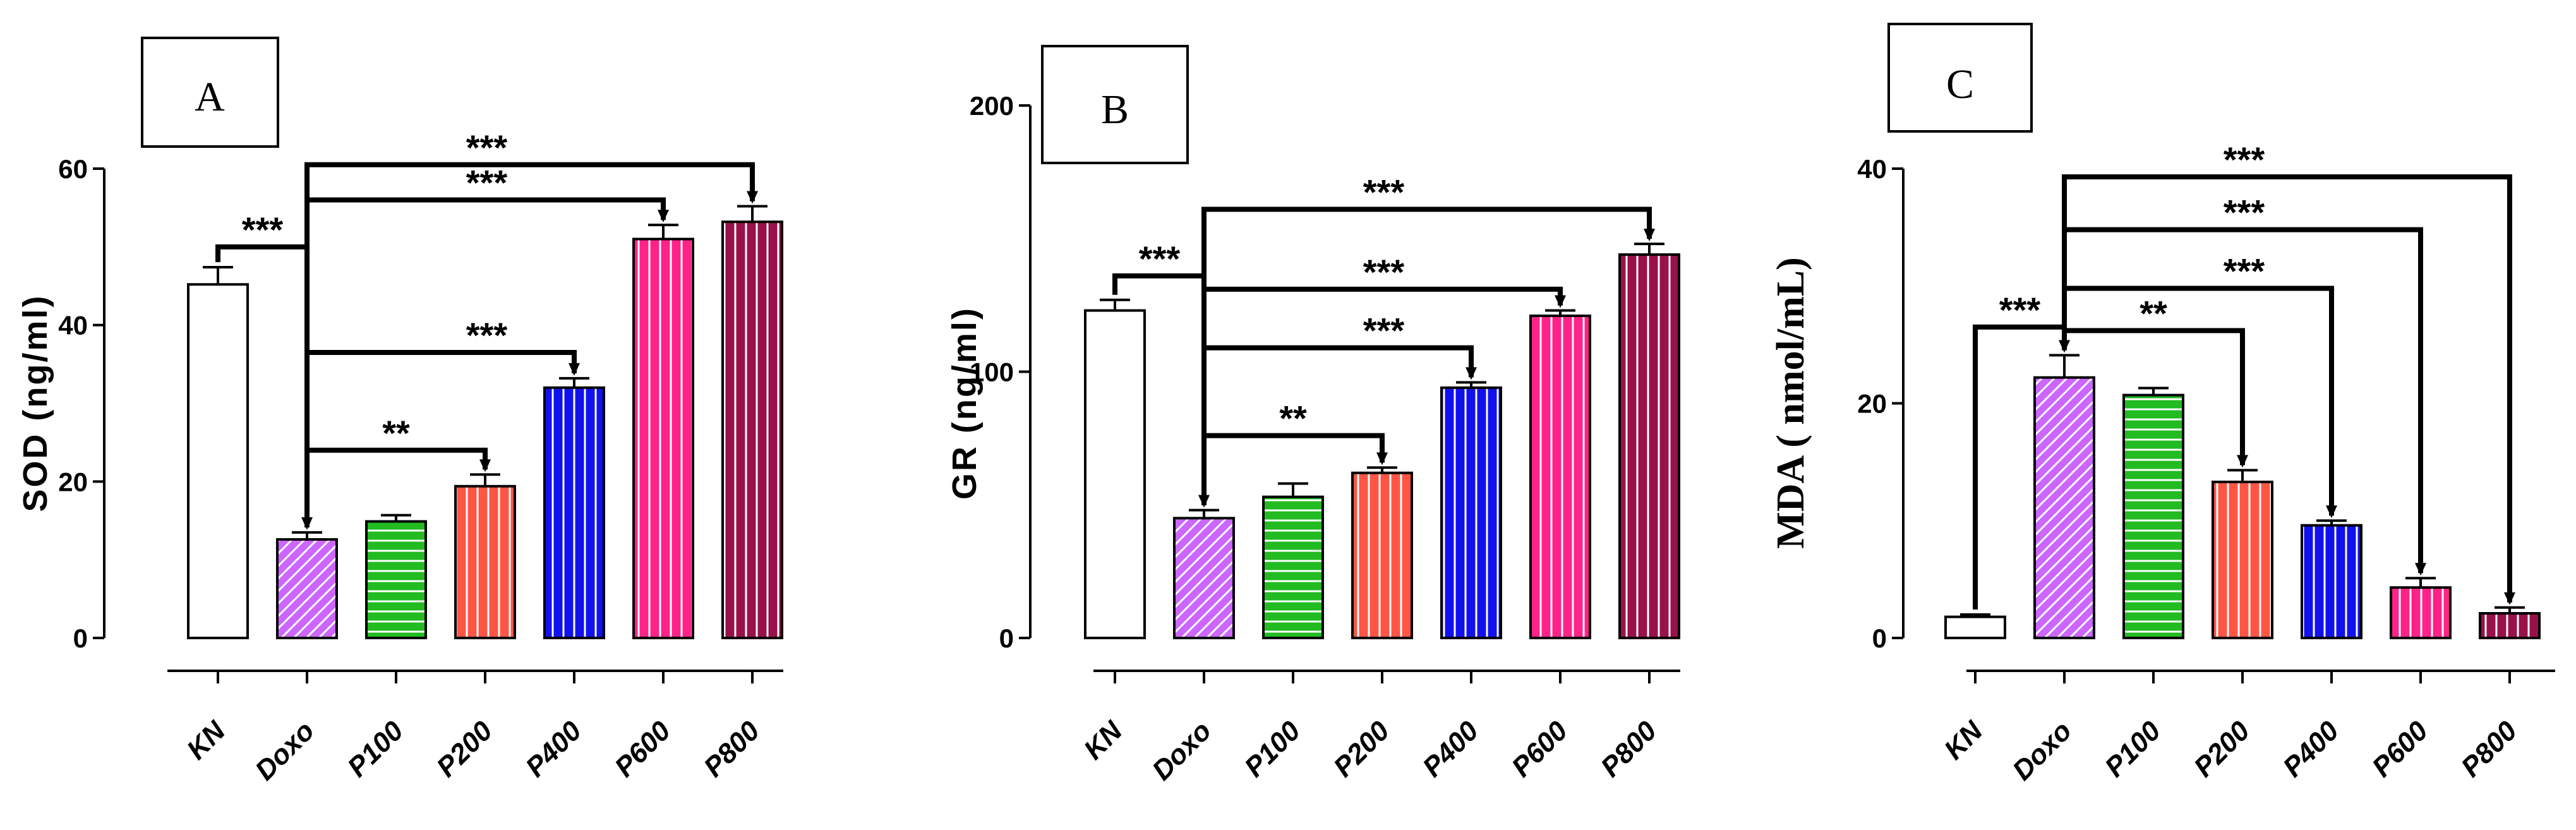 This screenshot has height=830, width=2576. Describe the element at coordinates (1115, 110) in the screenshot. I see `panel-label: B` at that location.